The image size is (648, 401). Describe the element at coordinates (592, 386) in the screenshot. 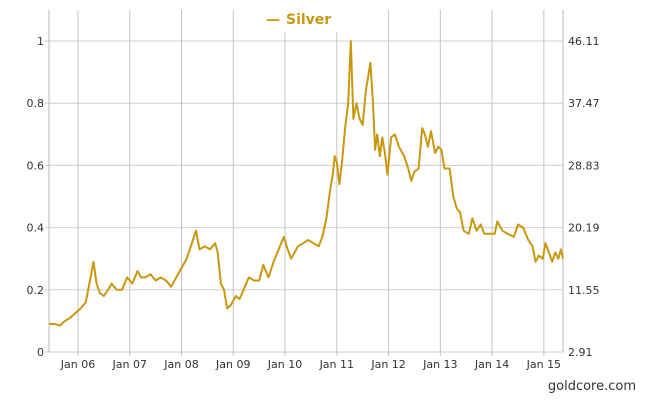

I see `source-credit: goldcore.com` at that location.